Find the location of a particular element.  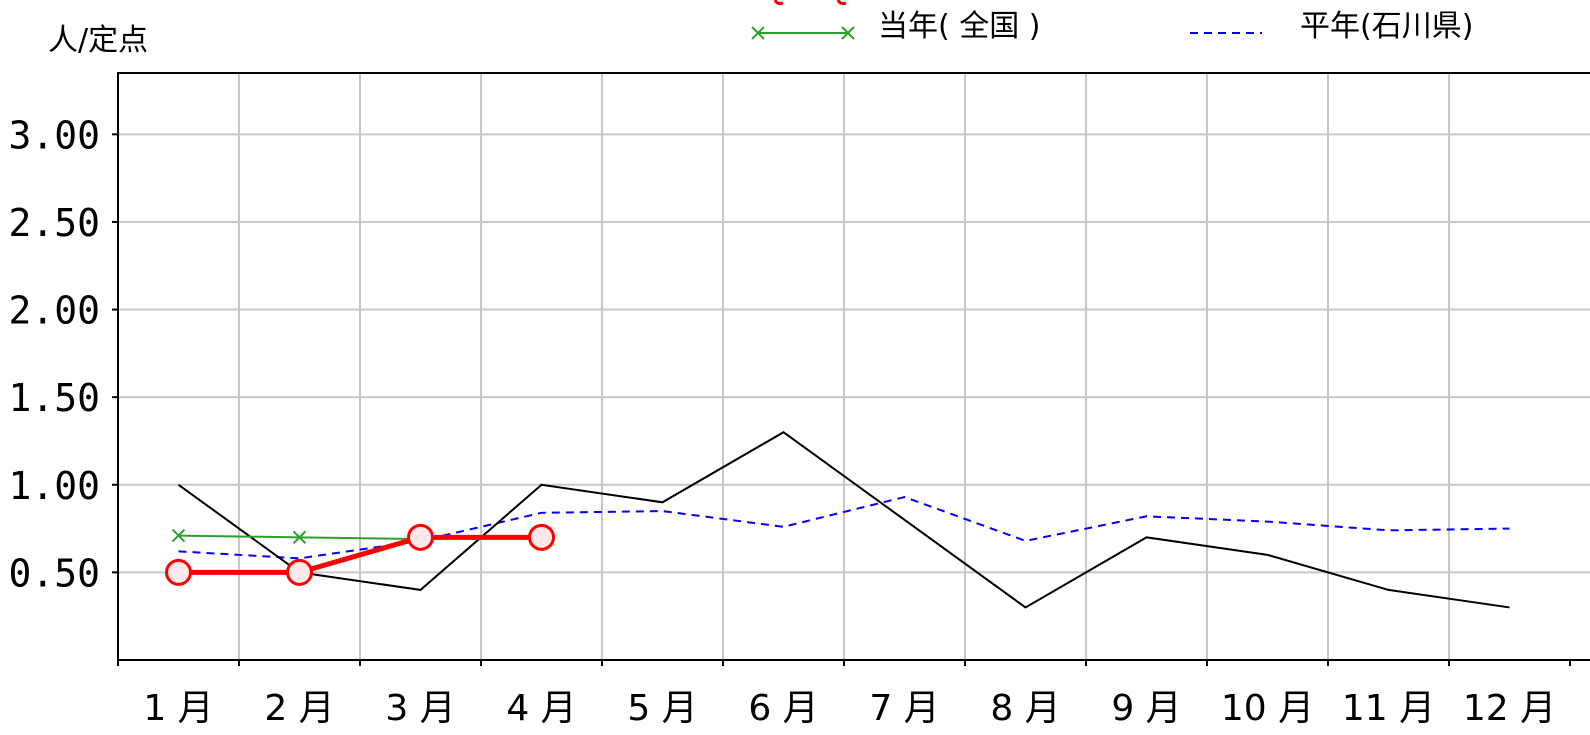

y-tick-label: 2.00 is located at coordinates (54, 311).